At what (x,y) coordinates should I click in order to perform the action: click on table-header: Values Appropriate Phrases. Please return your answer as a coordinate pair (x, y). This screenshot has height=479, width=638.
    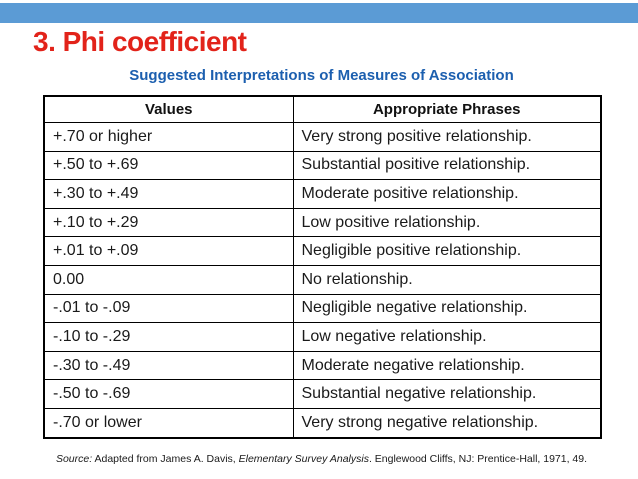
    Looking at the image, I should click on (322, 109).